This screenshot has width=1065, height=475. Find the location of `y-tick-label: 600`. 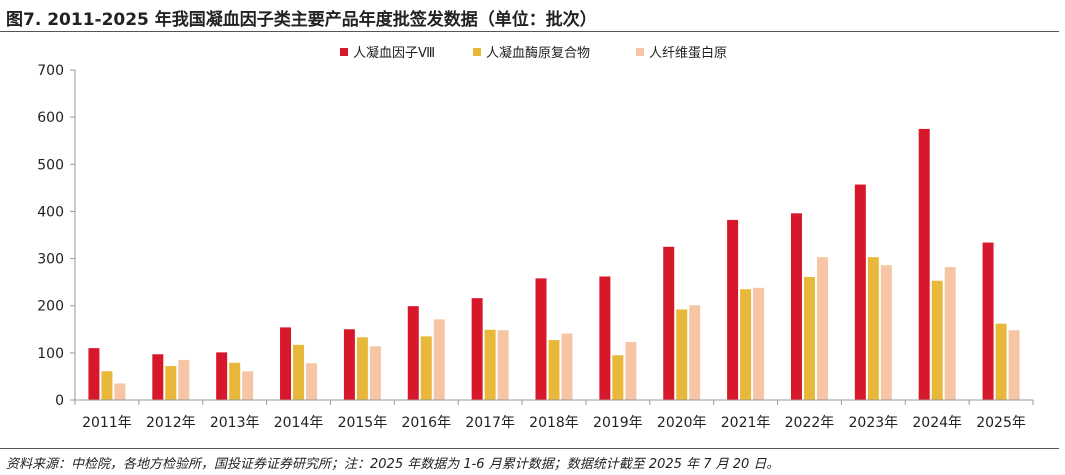

y-tick-label: 600 is located at coordinates (50, 118).